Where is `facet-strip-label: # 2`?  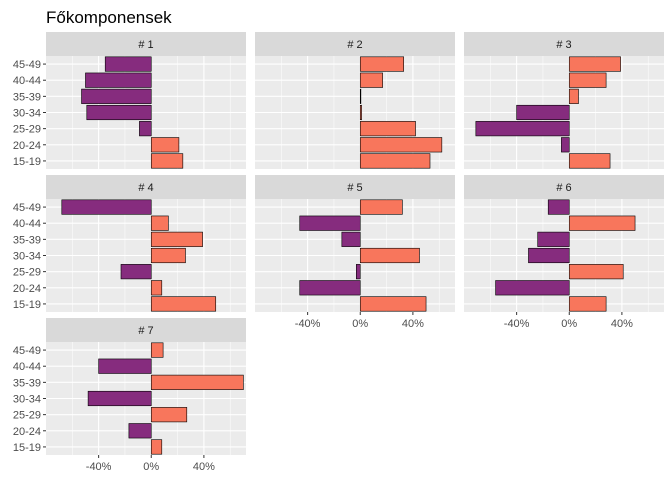
facet-strip-label: # 2 is located at coordinates (354, 45).